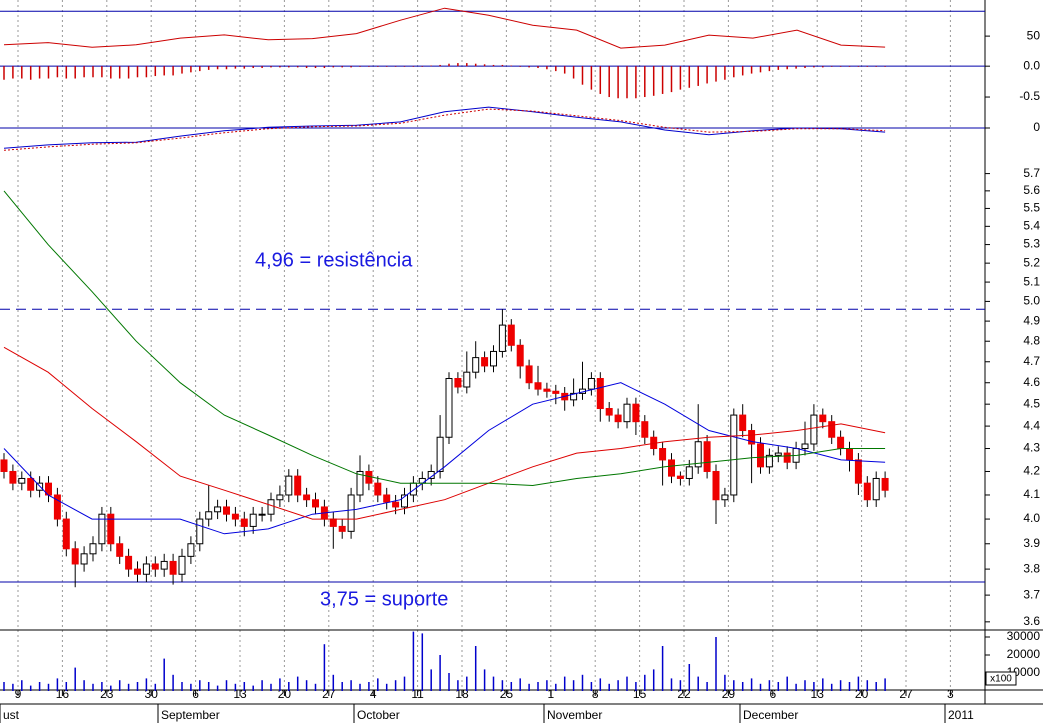  Describe the element at coordinates (11, 715) in the screenshot. I see `month-label: ust` at that location.